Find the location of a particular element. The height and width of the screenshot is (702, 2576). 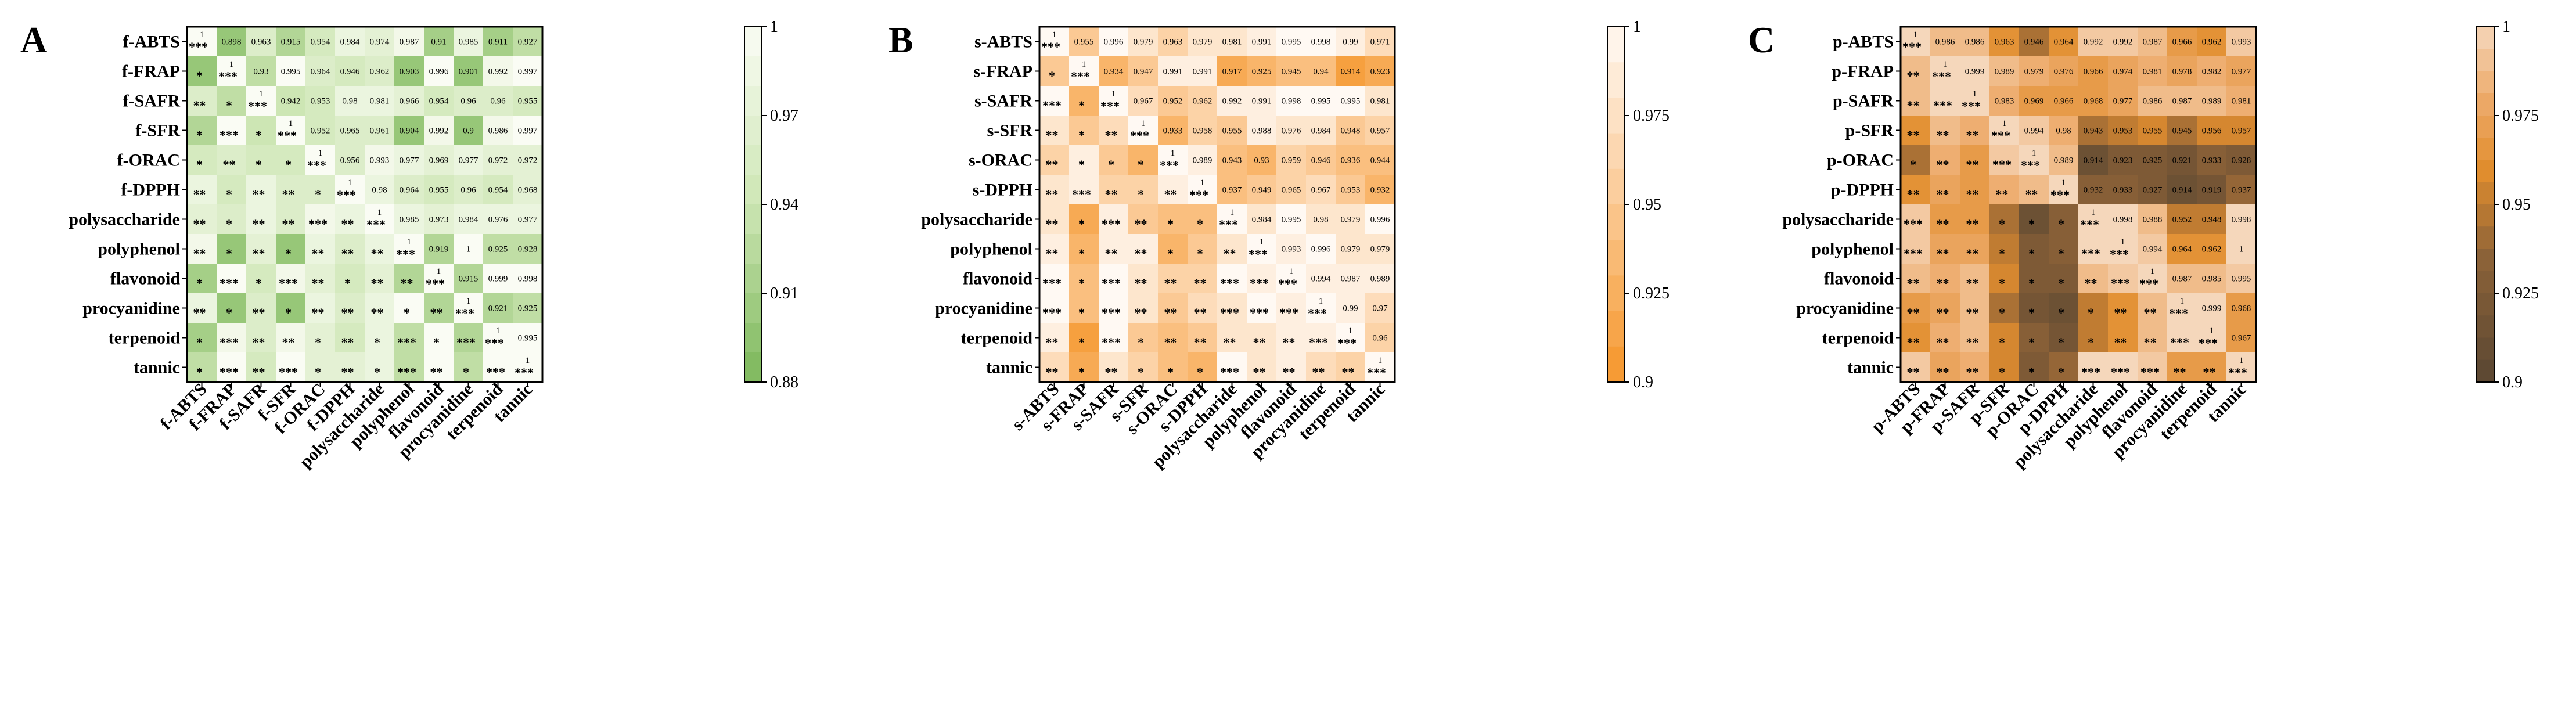

cell-value-label: 0.989 is located at coordinates (1203, 161).